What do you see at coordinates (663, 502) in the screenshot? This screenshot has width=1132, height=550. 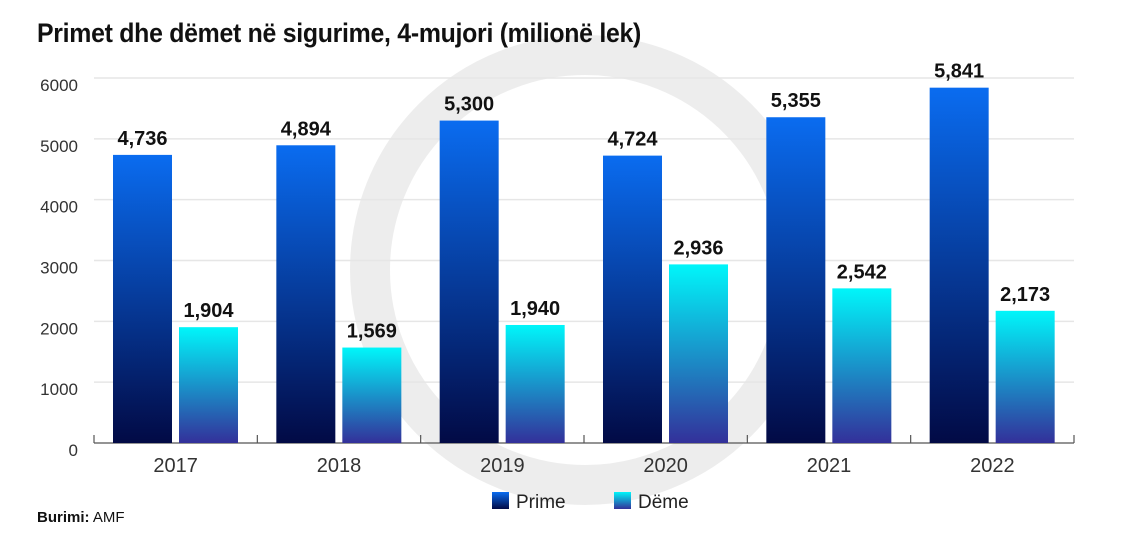 I see `legend-label: Dëme` at bounding box center [663, 502].